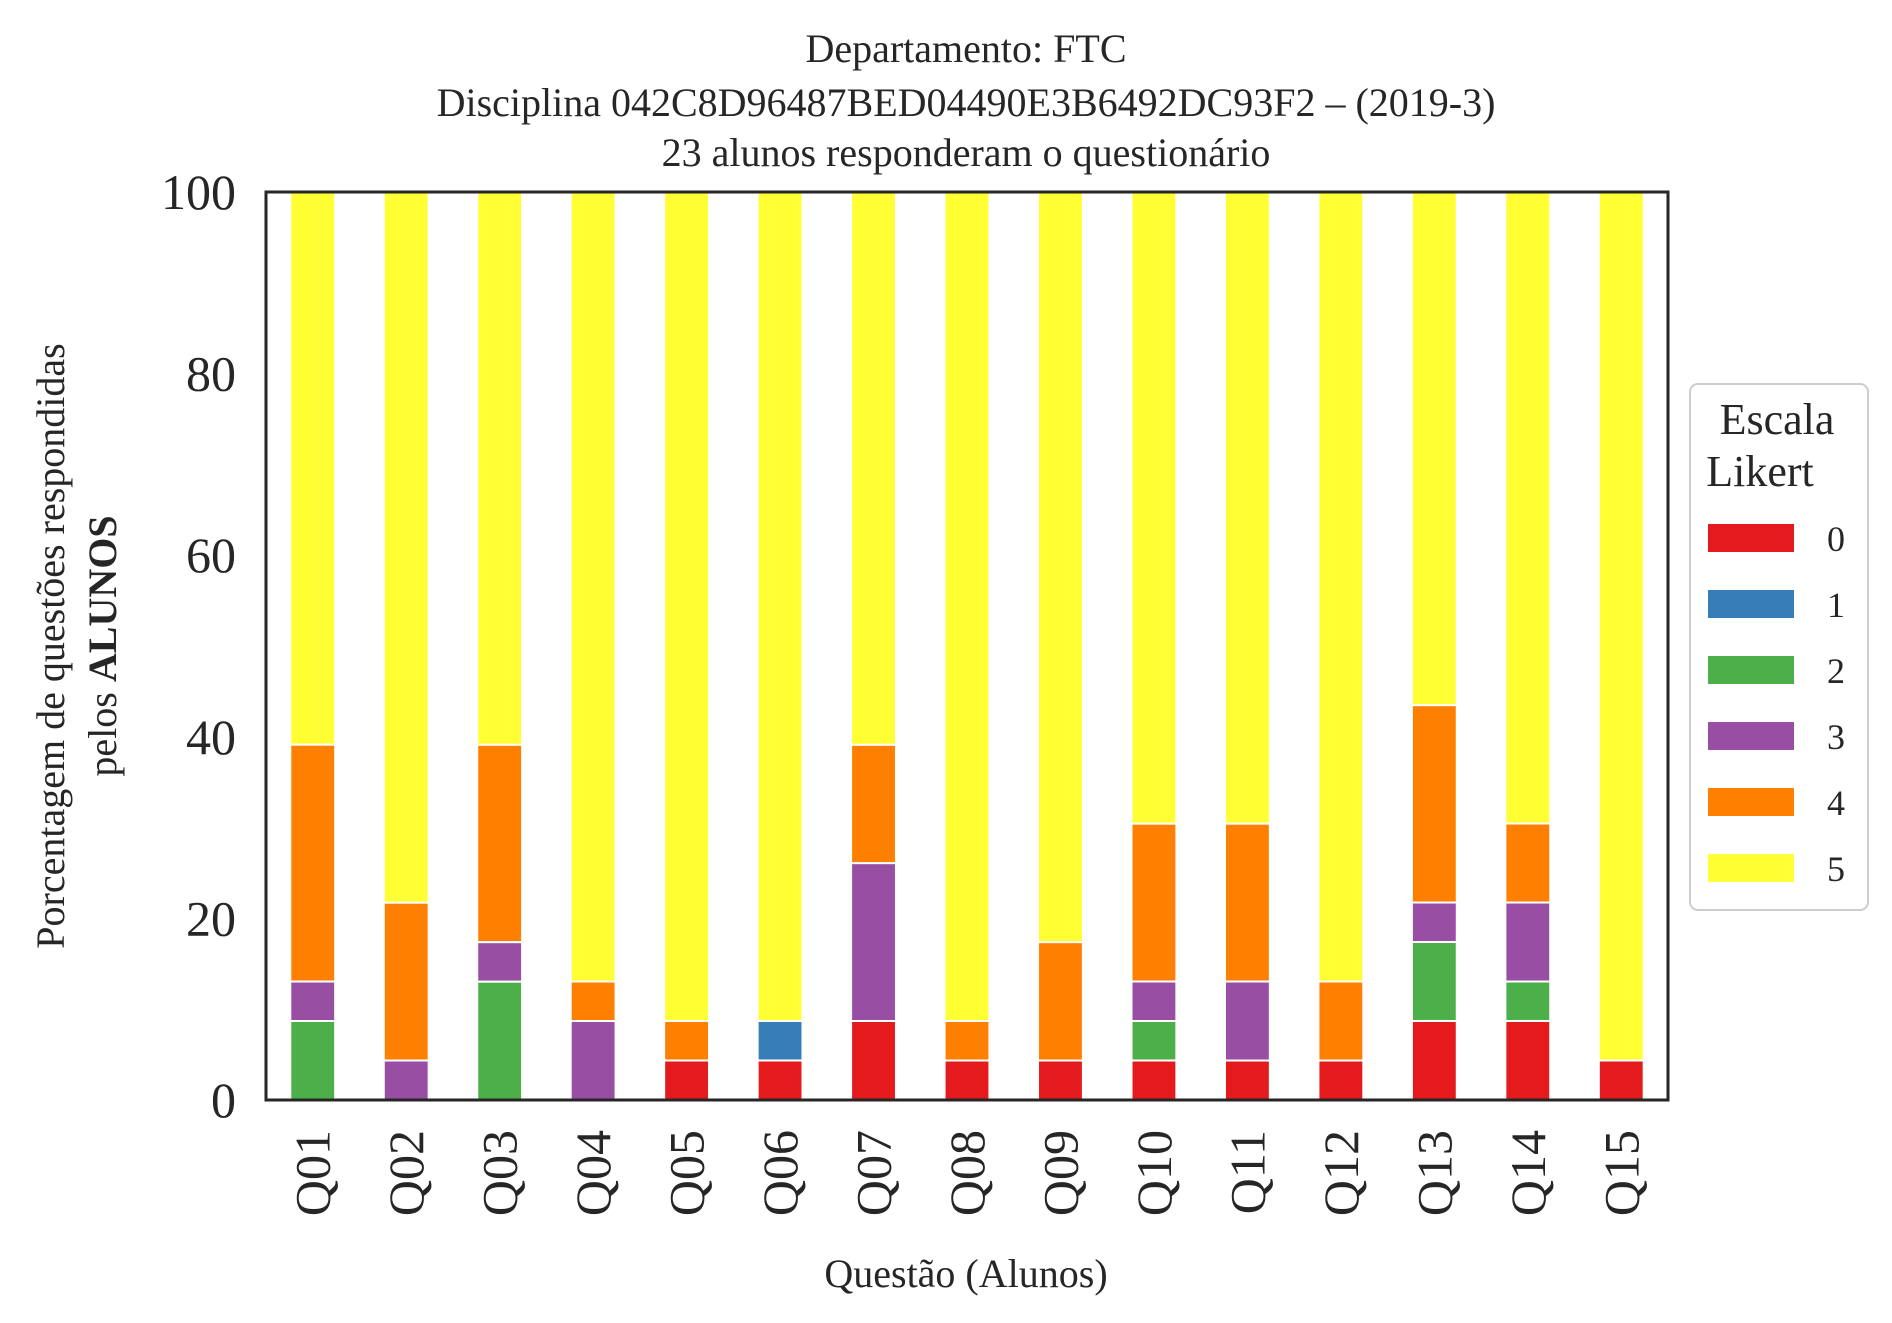 This screenshot has height=1323, width=1892. What do you see at coordinates (1836, 671) in the screenshot?
I see `legend-label-2: 2` at bounding box center [1836, 671].